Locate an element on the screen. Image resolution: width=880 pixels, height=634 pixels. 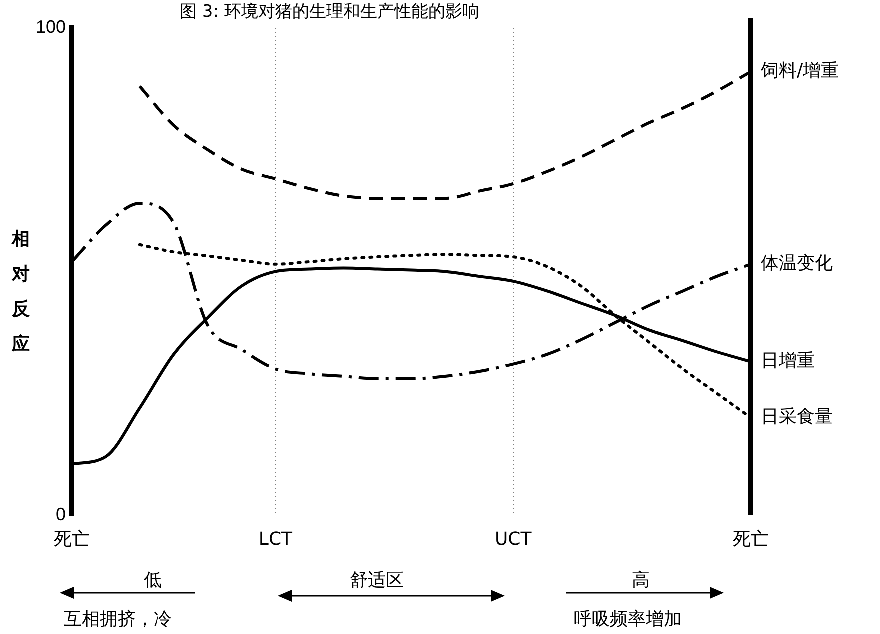
y-tick-label: 0 is located at coordinates (61, 514).